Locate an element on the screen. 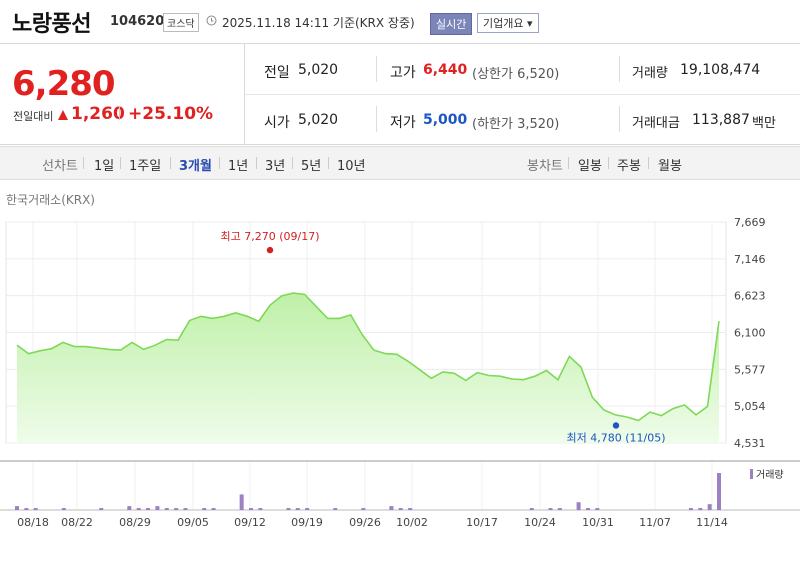 This screenshot has width=800, height=584. open-value: 5,020 is located at coordinates (318, 120).